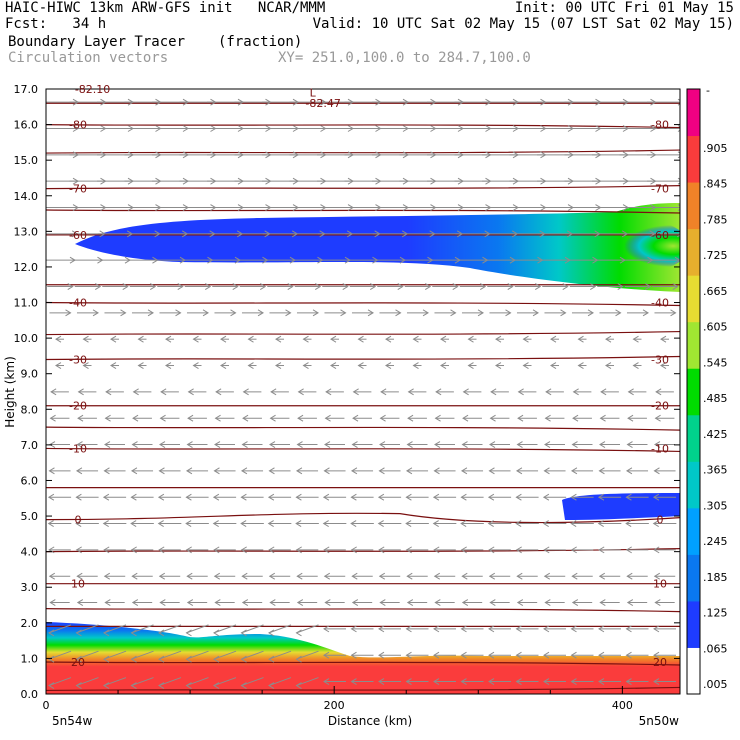 The height and width of the screenshot is (740, 740). Describe the element at coordinates (78, 235) in the screenshot. I see `contour-label: -60` at that location.